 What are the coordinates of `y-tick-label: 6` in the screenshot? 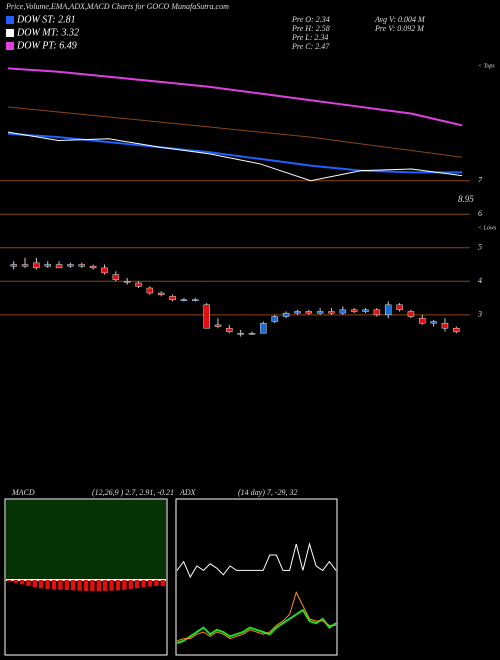 It's located at (480, 213).